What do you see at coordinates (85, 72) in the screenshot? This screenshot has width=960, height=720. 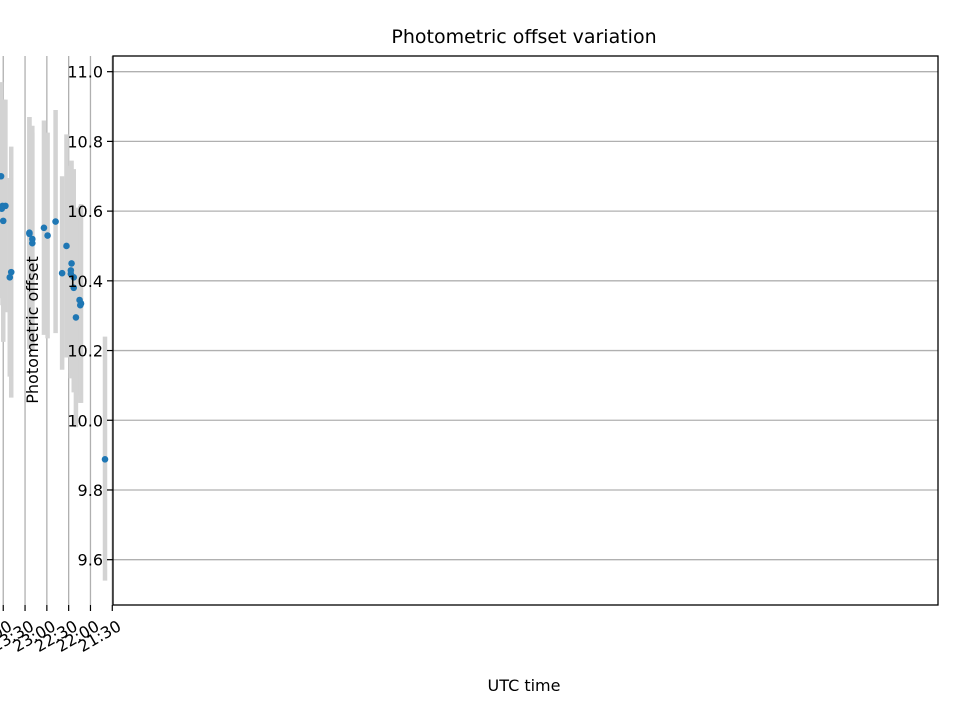 I see `y-tick-label: 11.0` at bounding box center [85, 72].